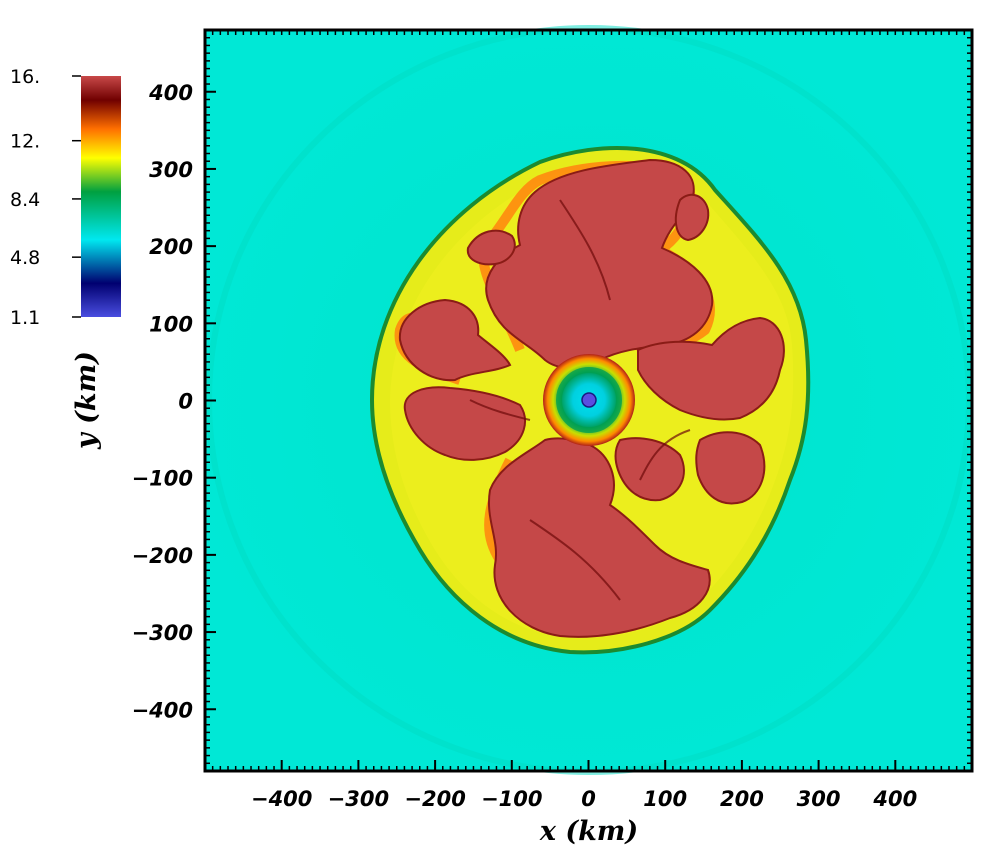 The image size is (989, 853). What do you see at coordinates (455, 340) in the screenshot?
I see `plume-left` at bounding box center [455, 340].